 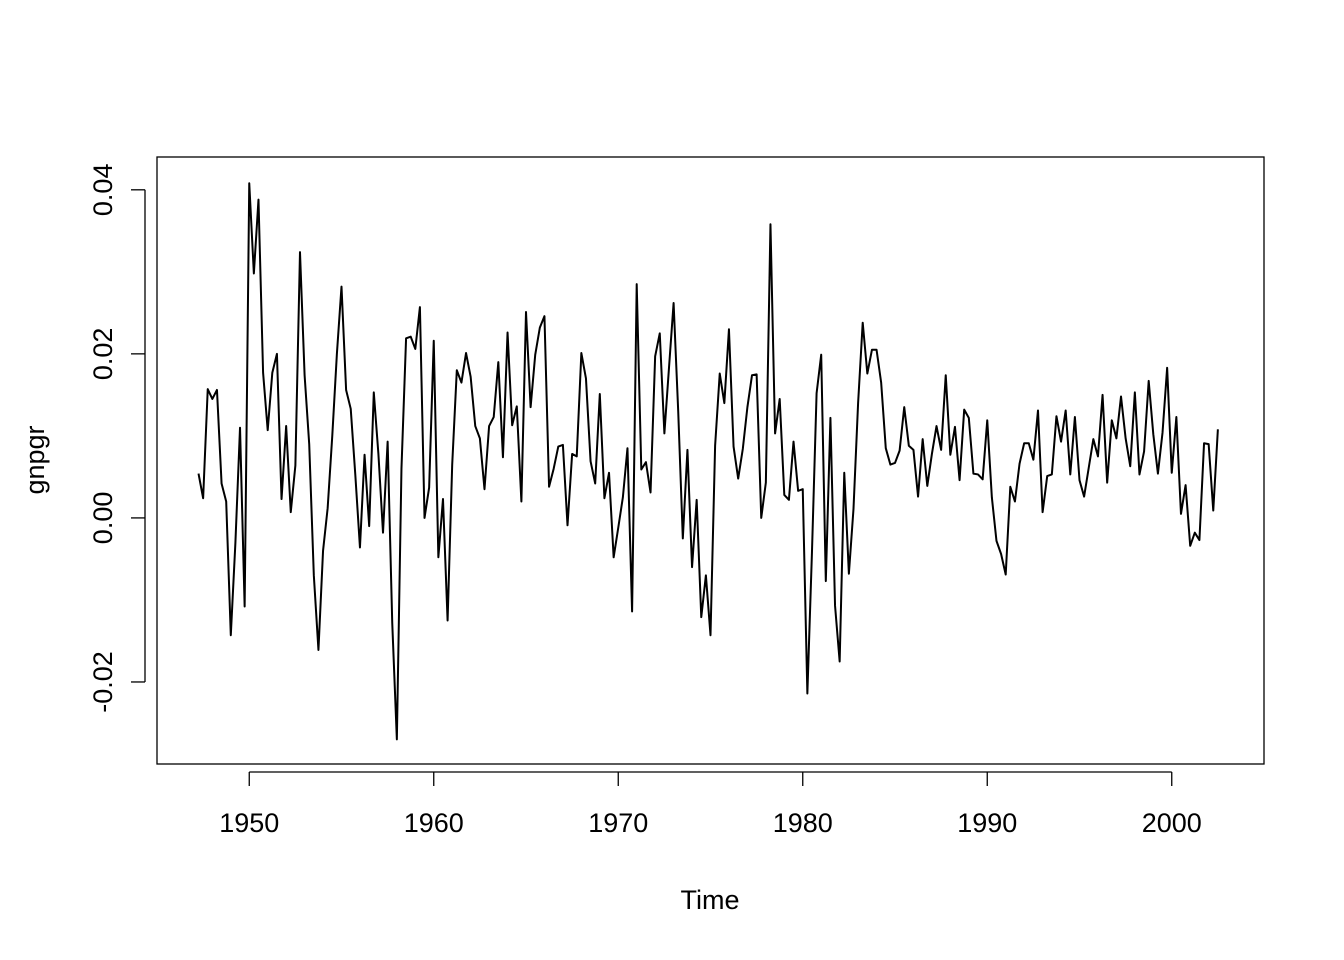 I want to click on y-axis: -0.02 0.00 0.02 0.04, so click(x=117, y=438).